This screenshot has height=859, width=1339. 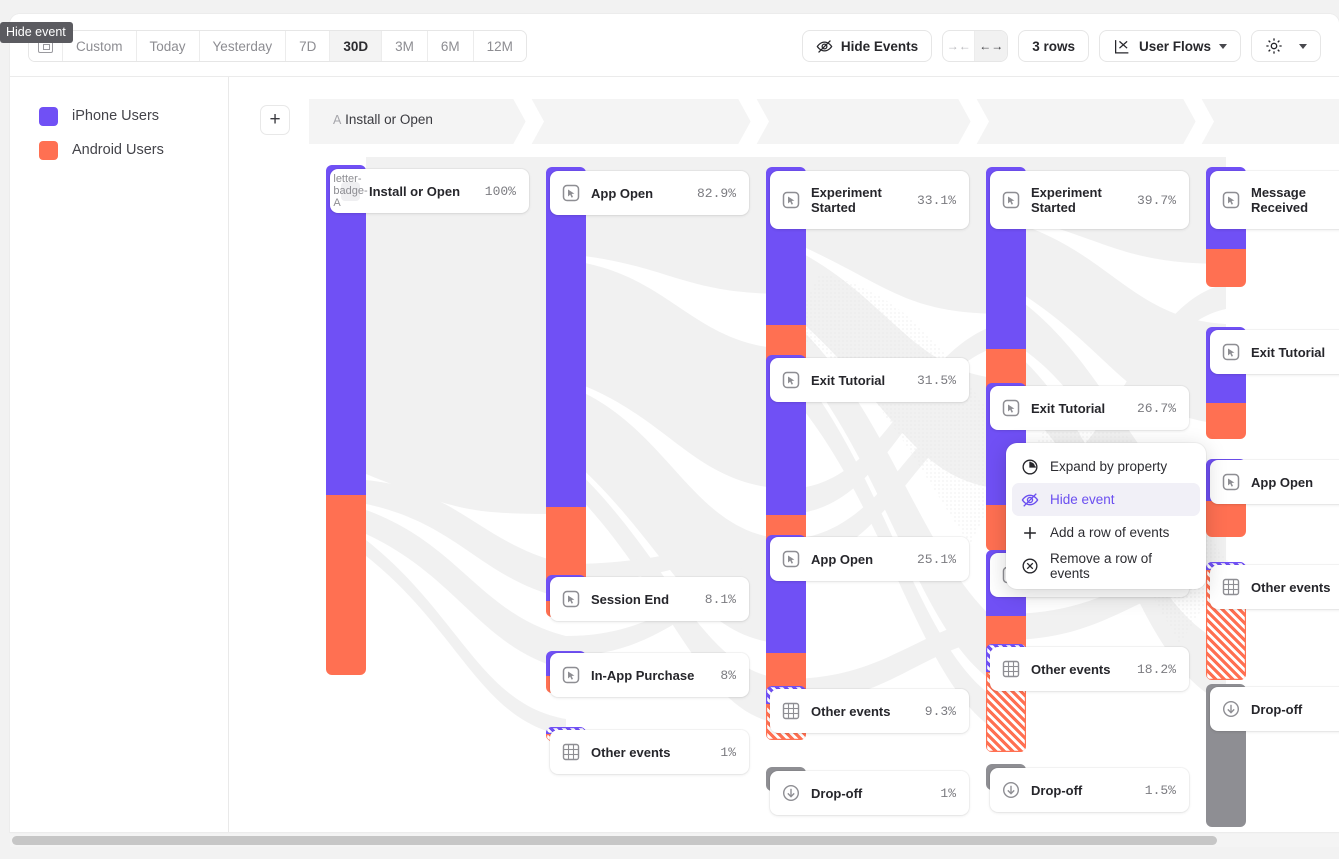 What do you see at coordinates (308, 46) in the screenshot?
I see `date-range-7d: 7D` at bounding box center [308, 46].